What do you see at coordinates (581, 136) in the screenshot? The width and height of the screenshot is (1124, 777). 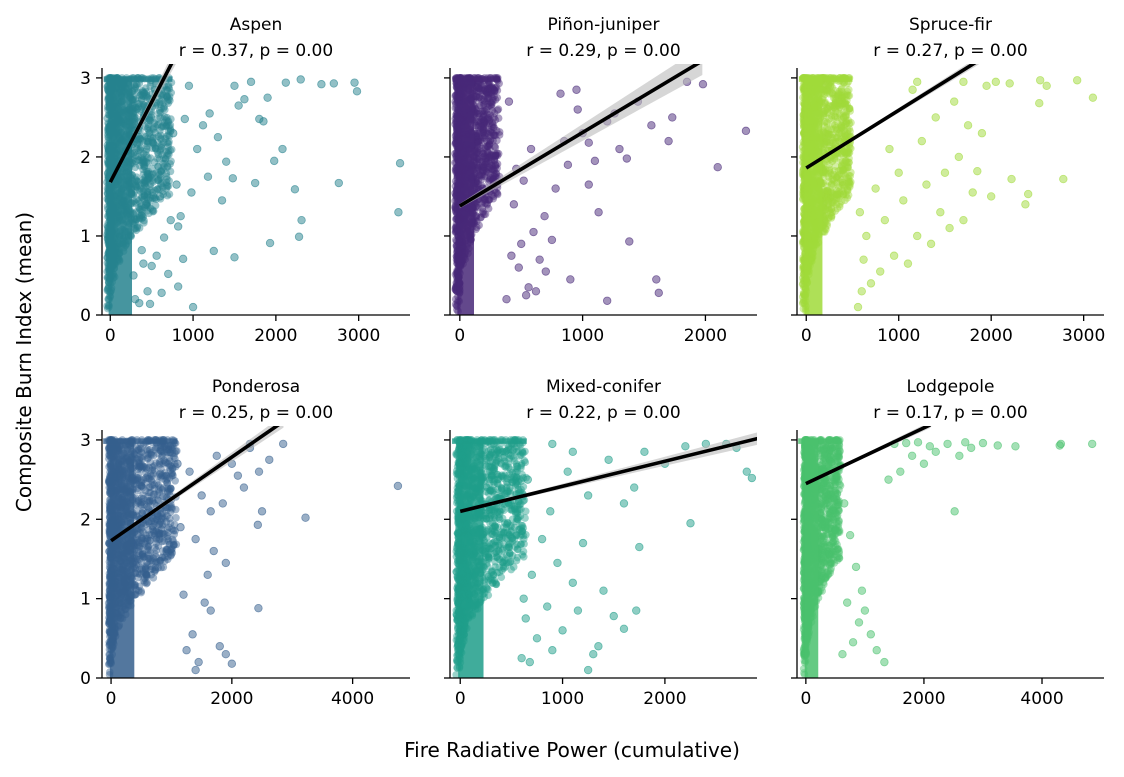 I see `confidence-band` at bounding box center [581, 136].